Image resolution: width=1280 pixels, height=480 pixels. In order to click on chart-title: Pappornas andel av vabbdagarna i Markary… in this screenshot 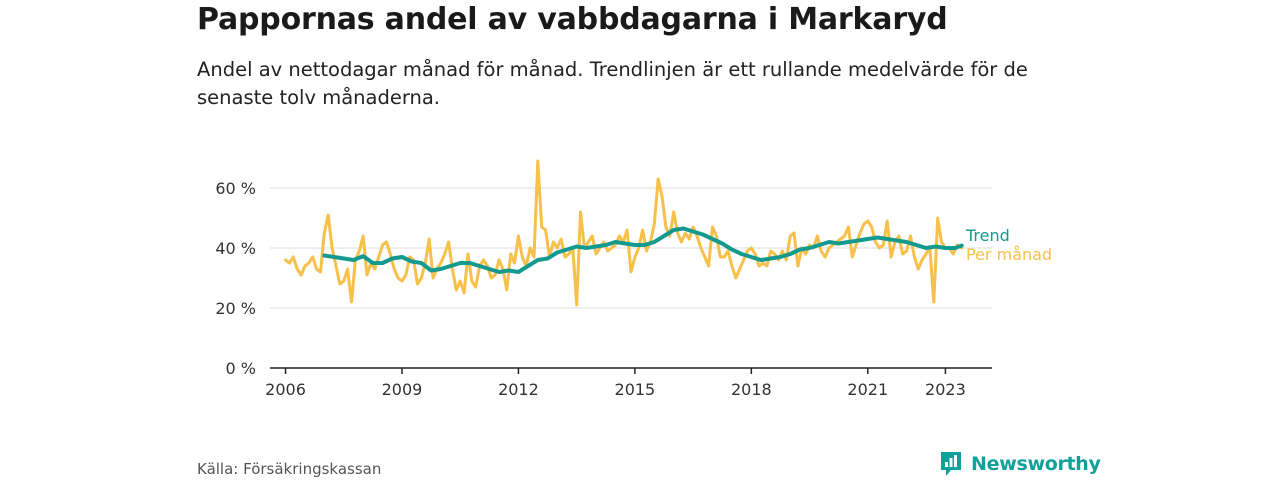, I will do `click(572, 19)`.